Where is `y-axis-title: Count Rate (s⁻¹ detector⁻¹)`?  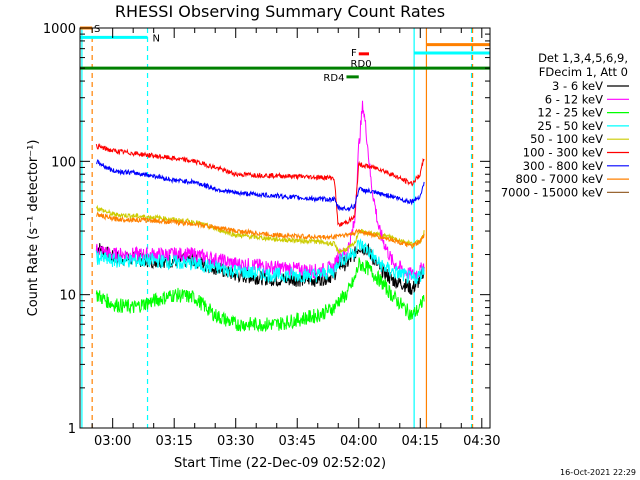 y-axis-title: Count Rate (s⁻¹ detector⁻¹) is located at coordinates (33, 228).